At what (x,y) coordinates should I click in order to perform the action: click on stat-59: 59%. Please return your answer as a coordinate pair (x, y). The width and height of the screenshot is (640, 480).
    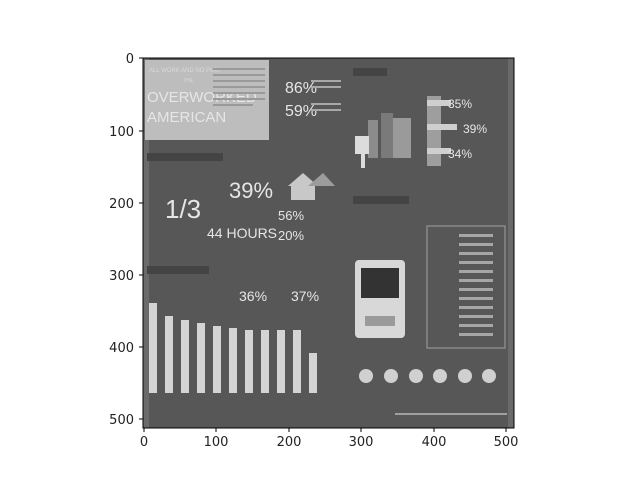
    Looking at the image, I should click on (301, 111).